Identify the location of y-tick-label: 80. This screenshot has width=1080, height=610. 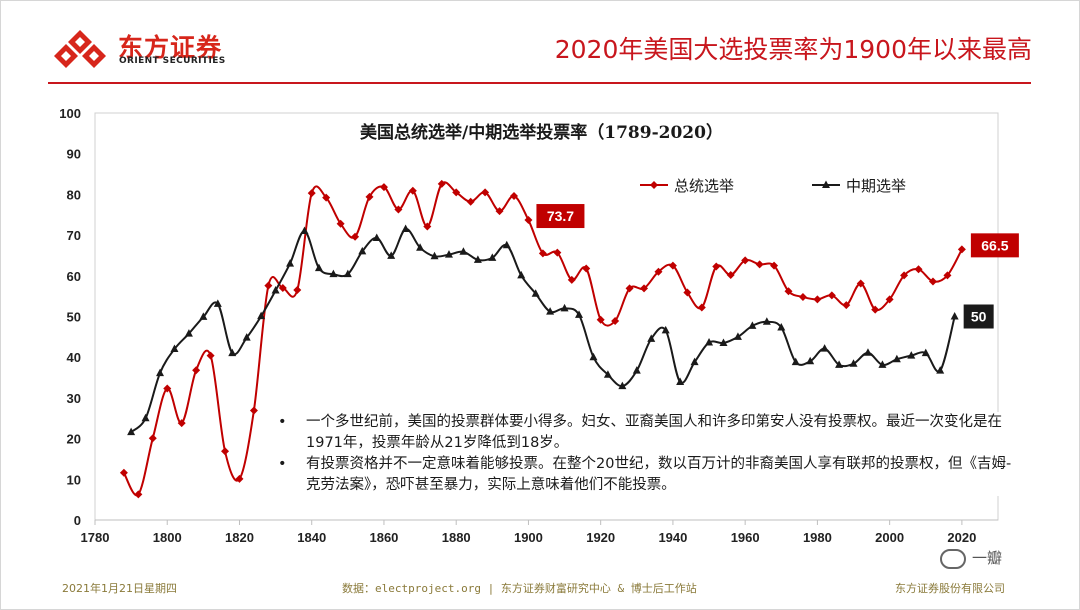
(74, 194).